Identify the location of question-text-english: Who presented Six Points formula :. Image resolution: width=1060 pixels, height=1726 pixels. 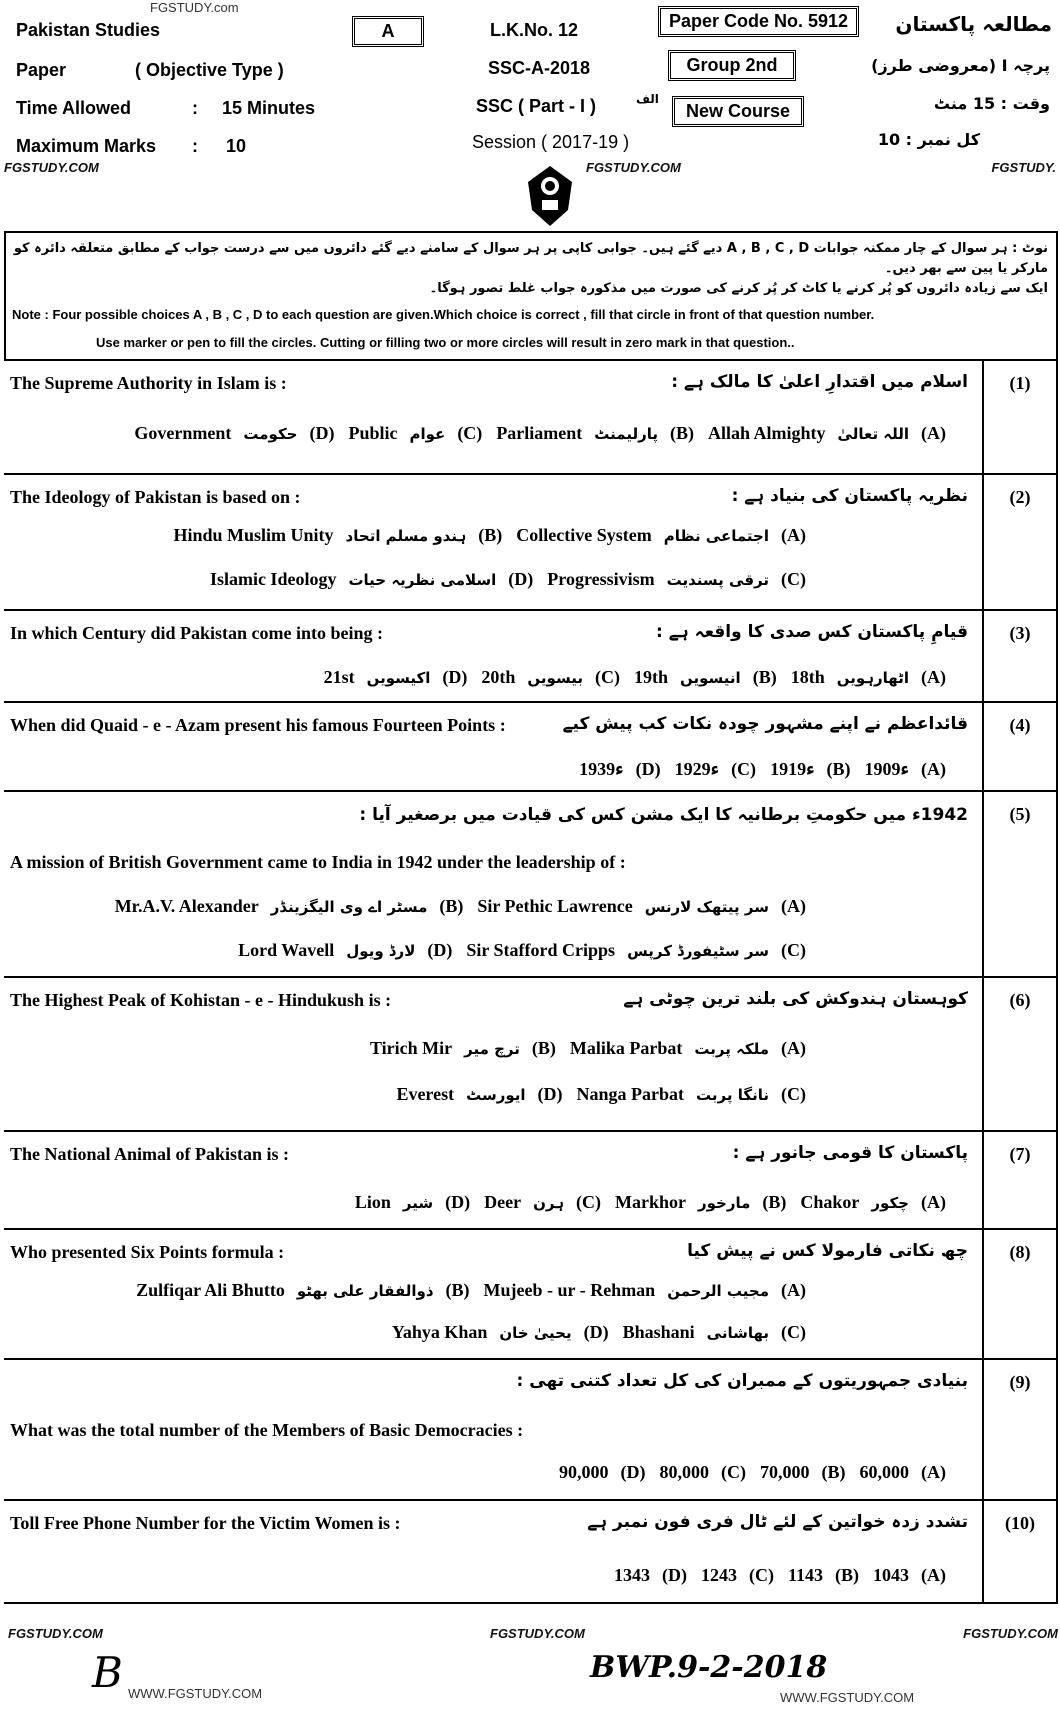
(147, 1252).